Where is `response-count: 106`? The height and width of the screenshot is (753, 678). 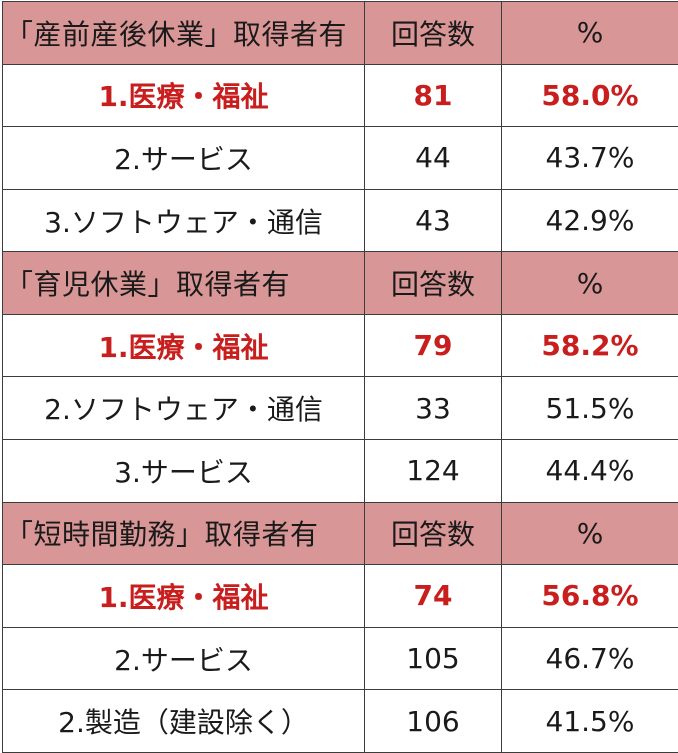
response-count: 106 is located at coordinates (433, 721).